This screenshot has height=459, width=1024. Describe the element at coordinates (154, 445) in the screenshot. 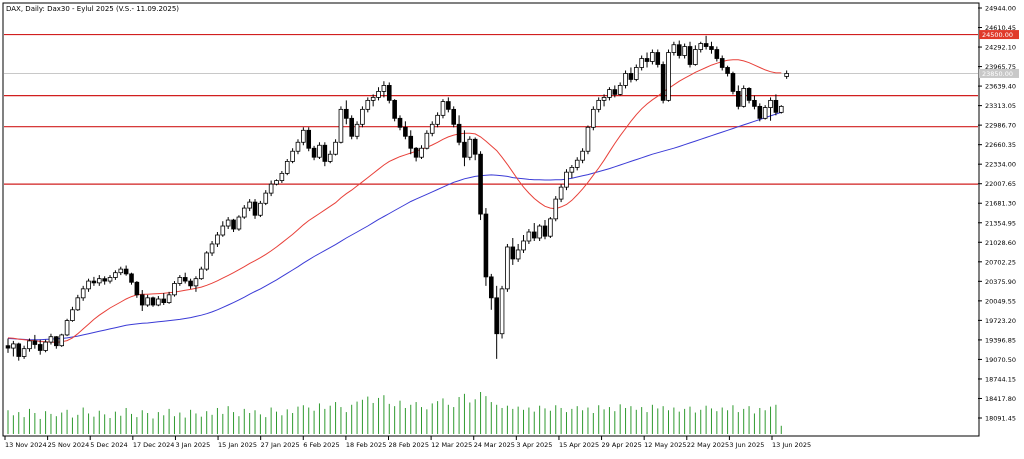

I see `x-tick-label: 17 Dec 2024` at that location.